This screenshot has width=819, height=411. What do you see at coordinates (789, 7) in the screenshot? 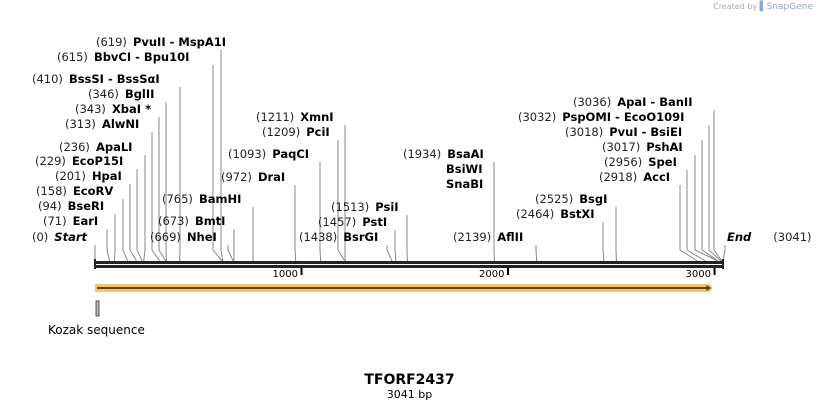
I see `credit-brand: SnapGene` at bounding box center [789, 7].